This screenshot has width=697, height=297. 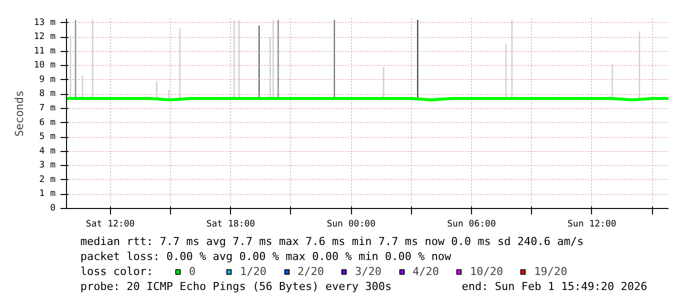 What do you see at coordinates (19, 113) in the screenshot?
I see `y-axis-title: Seconds` at bounding box center [19, 113].